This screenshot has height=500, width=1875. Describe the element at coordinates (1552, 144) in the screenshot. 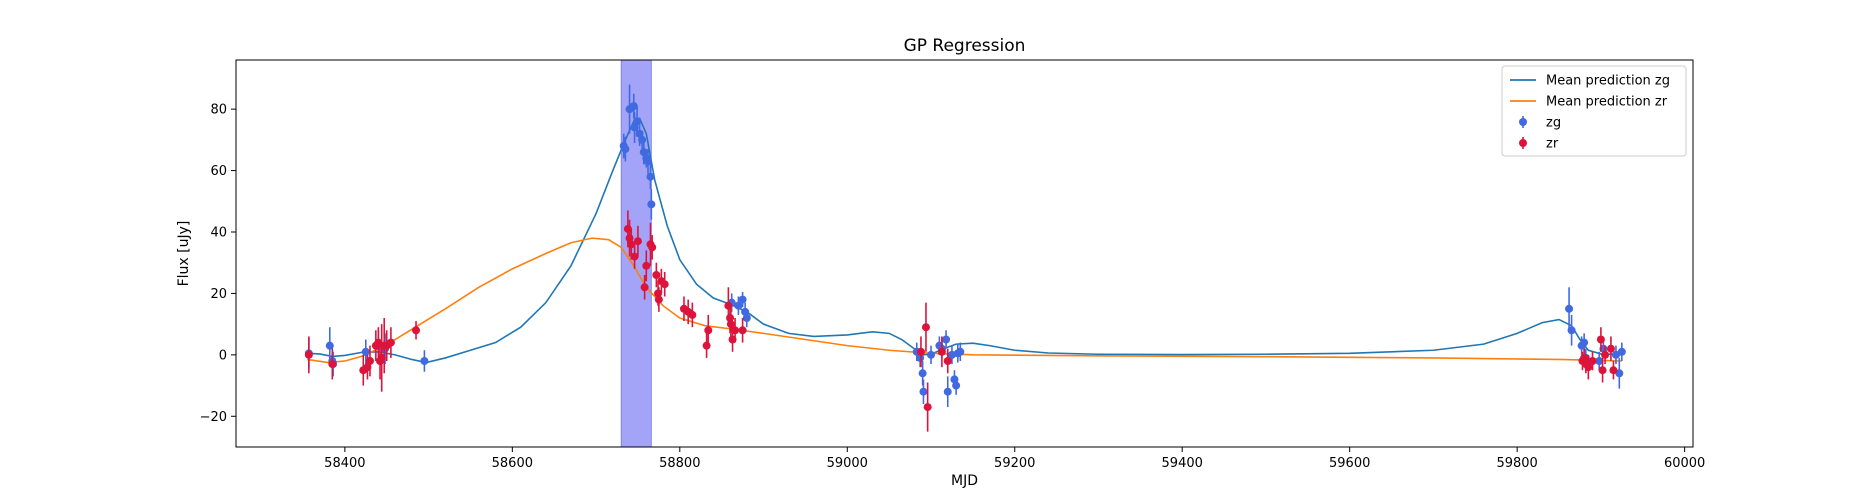

I see `legend-label-zr: zr` at that location.